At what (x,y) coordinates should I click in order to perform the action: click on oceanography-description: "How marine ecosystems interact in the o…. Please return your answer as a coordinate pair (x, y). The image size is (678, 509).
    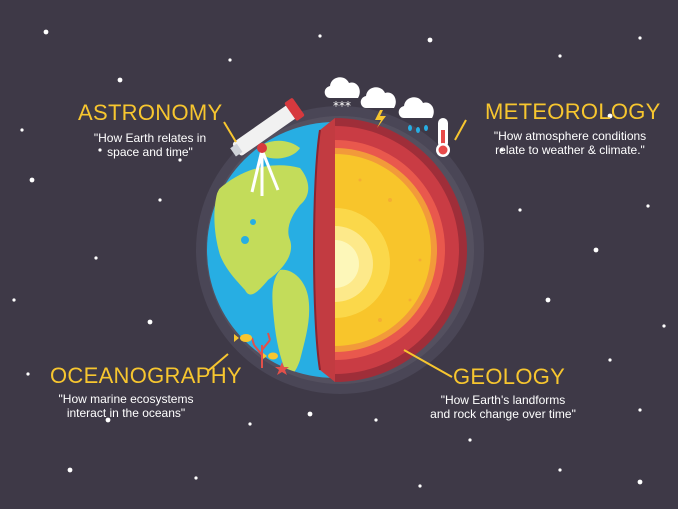
    Looking at the image, I should click on (126, 406).